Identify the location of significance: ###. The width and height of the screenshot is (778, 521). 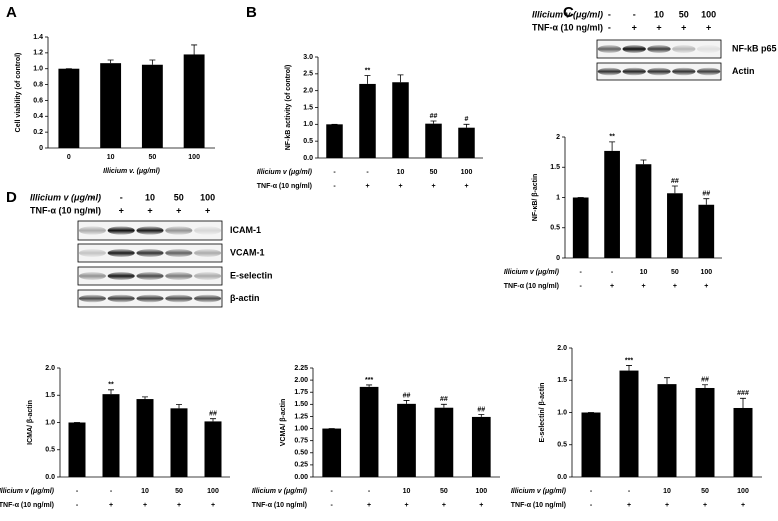
(743, 393).